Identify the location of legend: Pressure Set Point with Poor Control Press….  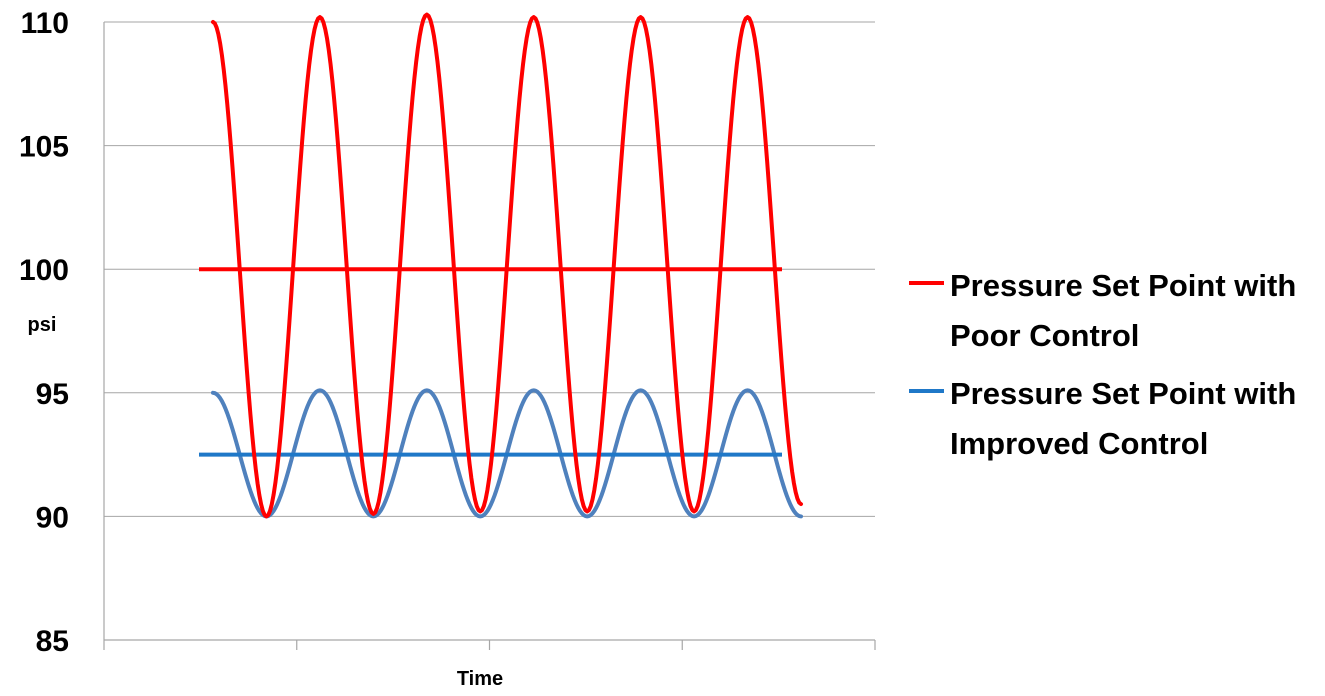
(1102, 364).